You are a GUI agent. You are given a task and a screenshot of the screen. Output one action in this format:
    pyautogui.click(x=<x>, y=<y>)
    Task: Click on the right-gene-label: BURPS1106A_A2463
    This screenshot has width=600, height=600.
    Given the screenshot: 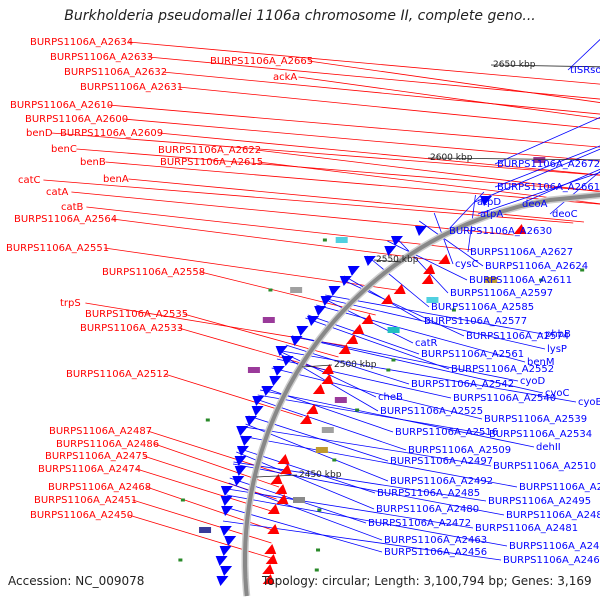 What is the action you would take?
    pyautogui.click(x=435, y=540)
    